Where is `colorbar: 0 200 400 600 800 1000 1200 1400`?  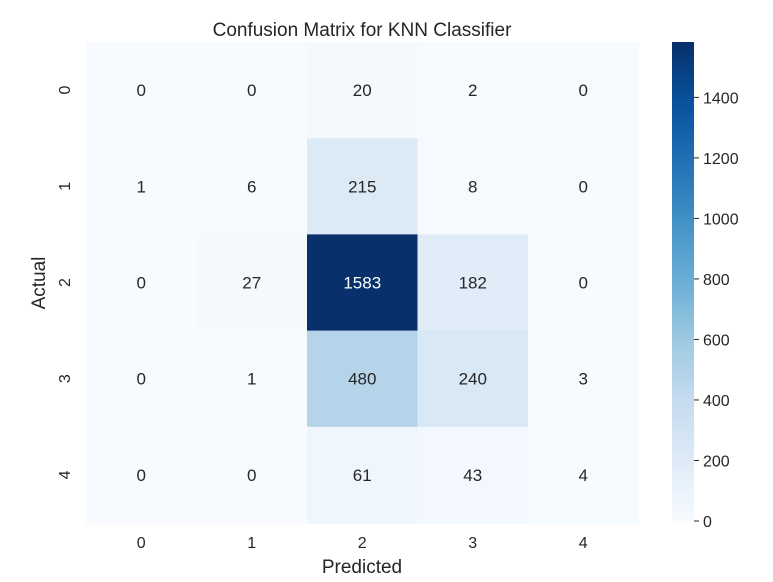 colorbar: 0 200 400 600 800 1000 1200 1400 is located at coordinates (705, 286).